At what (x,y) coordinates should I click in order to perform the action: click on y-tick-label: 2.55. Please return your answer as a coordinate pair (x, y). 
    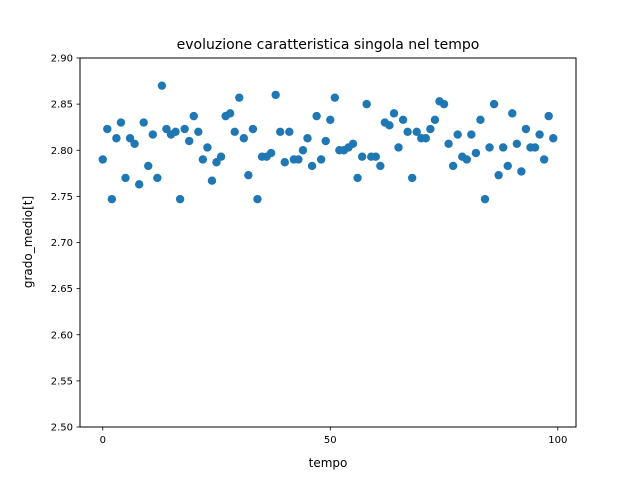
    Looking at the image, I should click on (62, 381).